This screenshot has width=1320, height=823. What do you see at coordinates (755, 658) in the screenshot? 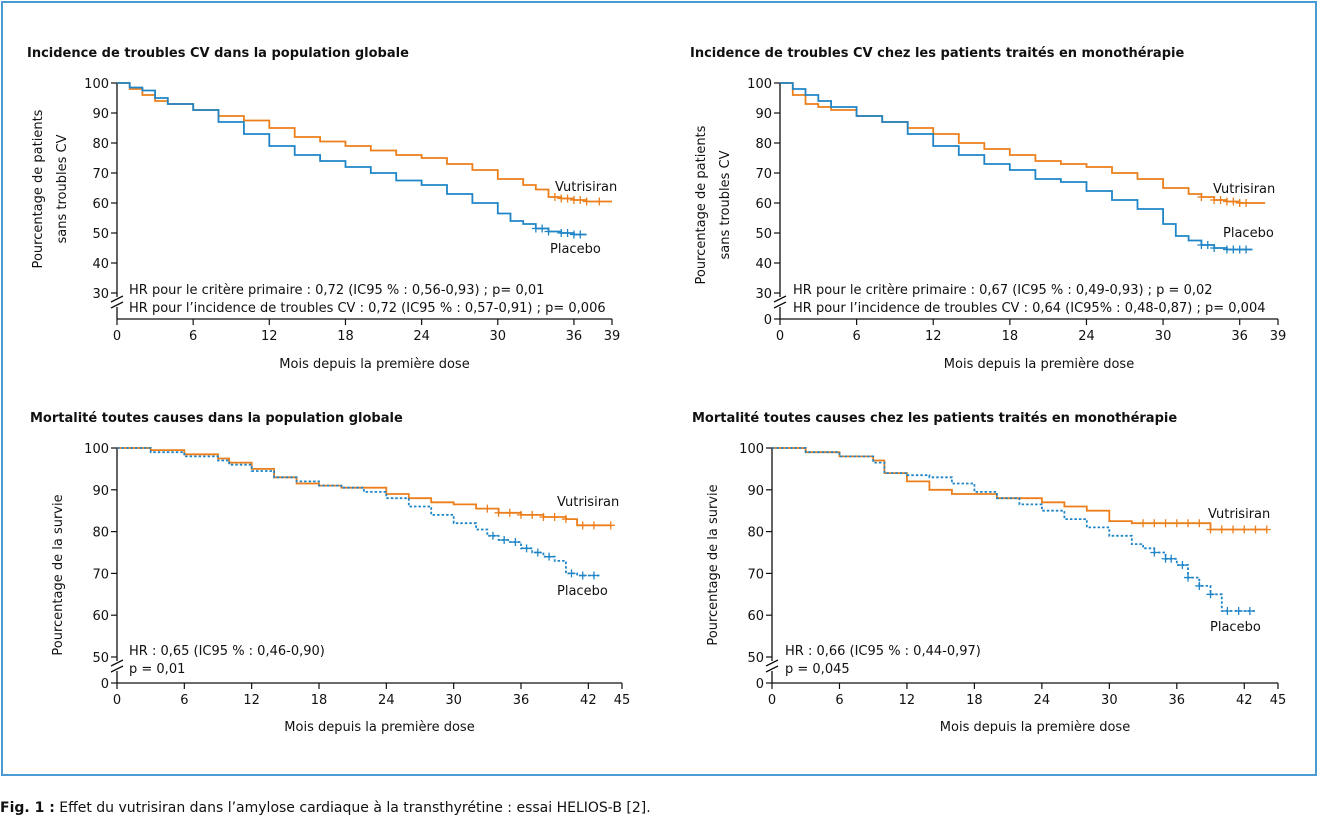
I see `y-tick-label: 50` at bounding box center [755, 658].